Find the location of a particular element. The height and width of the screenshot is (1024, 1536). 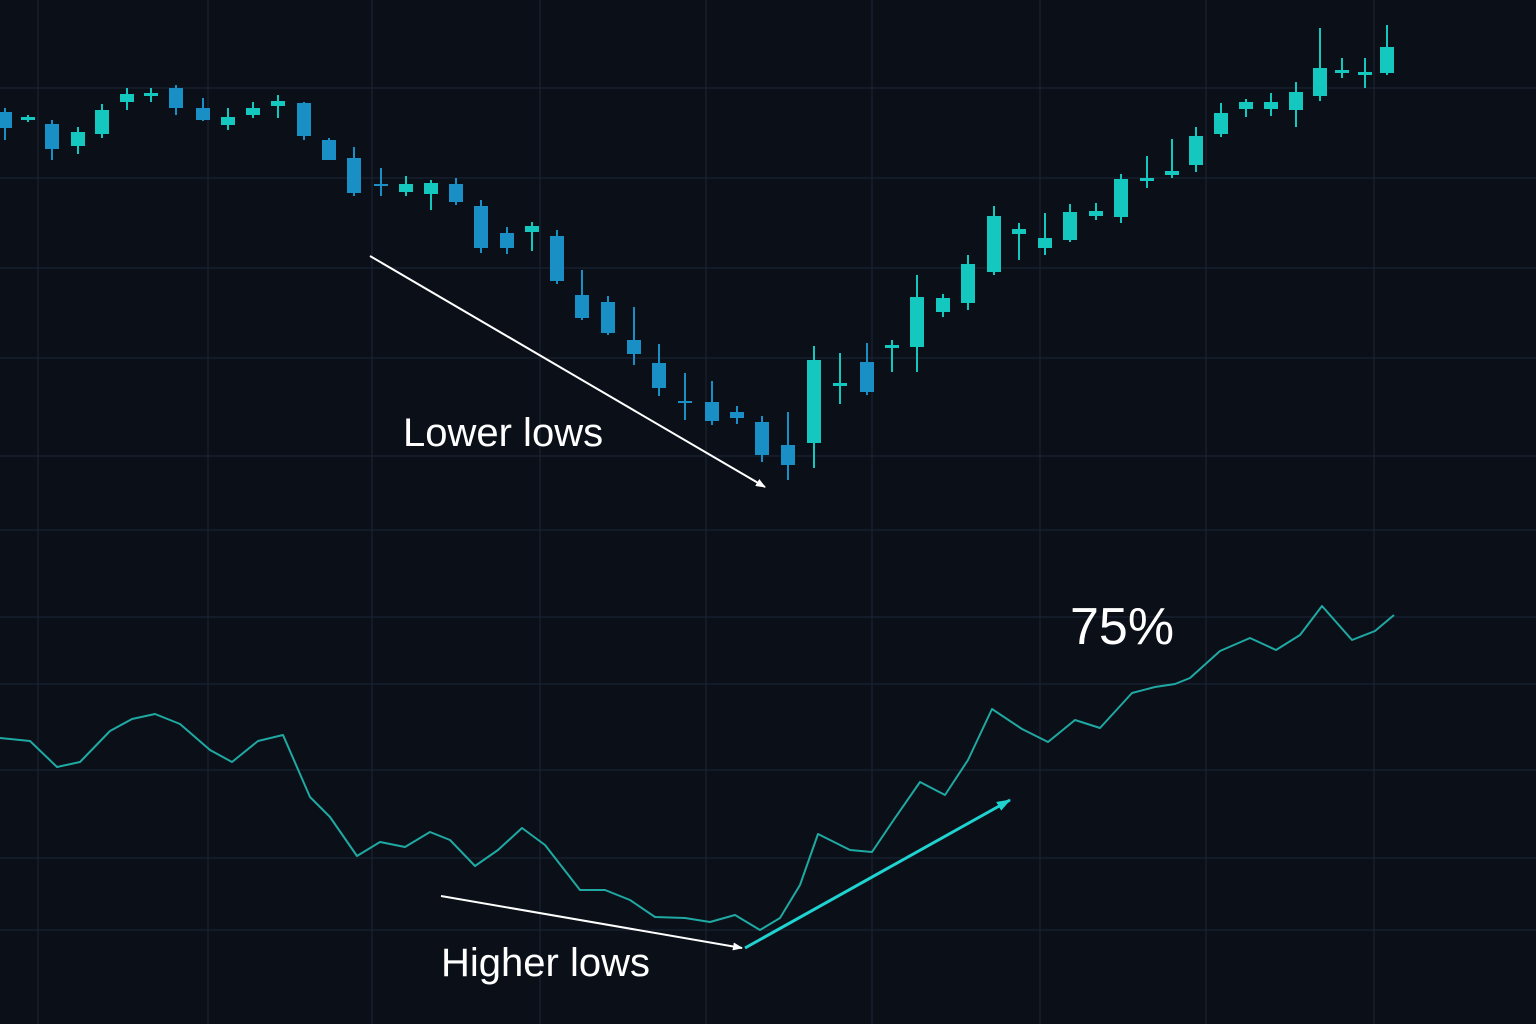

annotation: 75% is located at coordinates (1122, 627).